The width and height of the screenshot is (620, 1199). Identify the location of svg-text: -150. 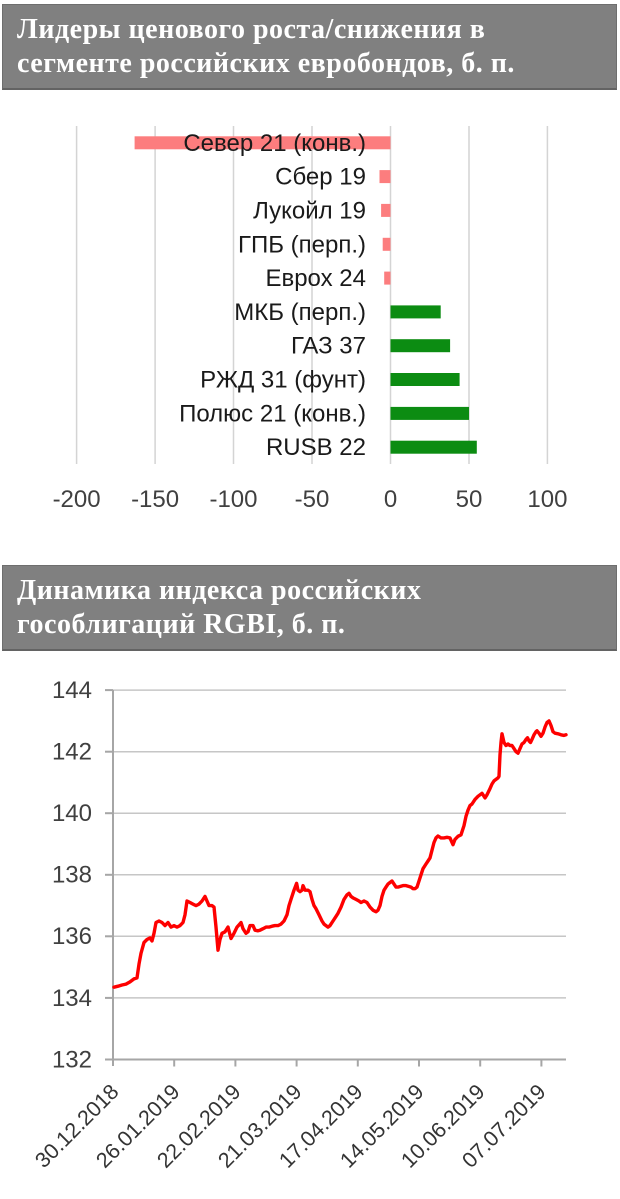
(155, 499).